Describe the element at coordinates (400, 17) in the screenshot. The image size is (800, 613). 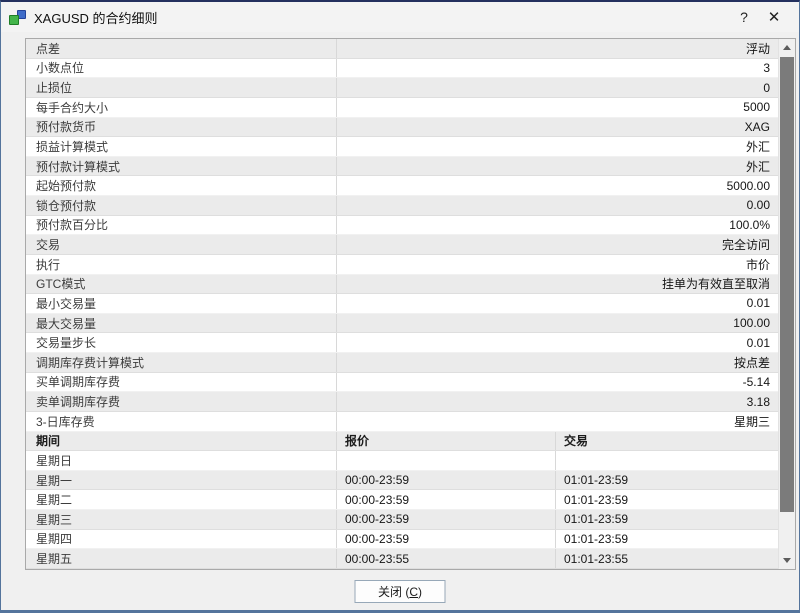
I see `titlebar: XAGUSD 的合约细则 ? ✕` at that location.